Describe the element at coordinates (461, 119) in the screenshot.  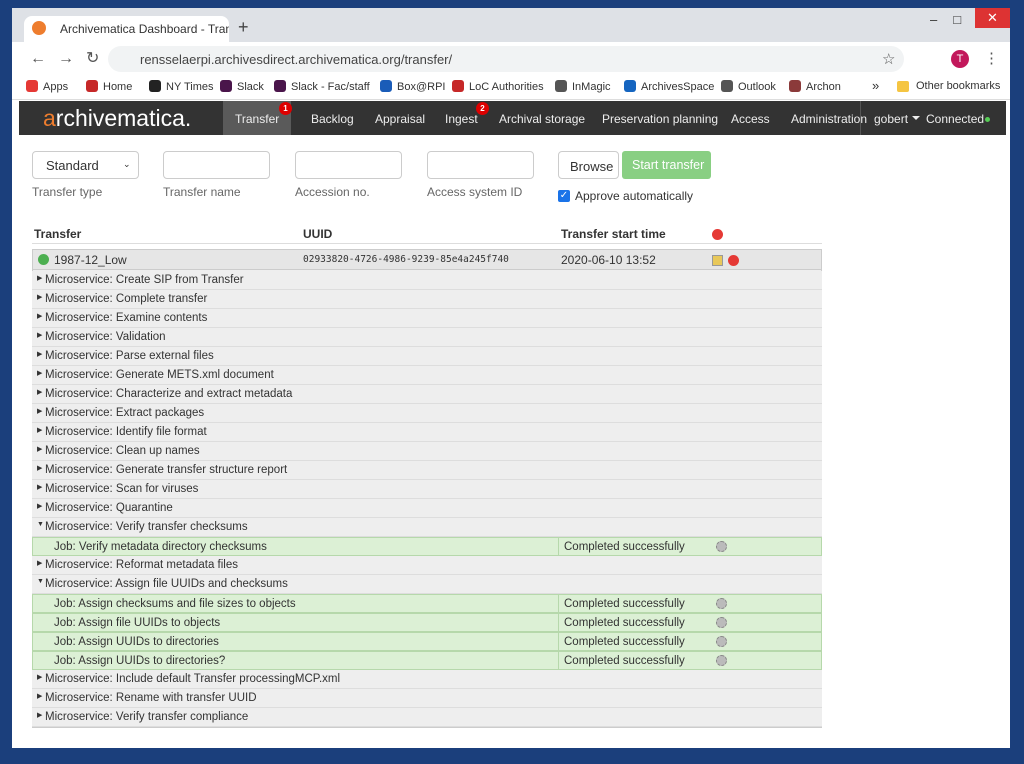
I see `nav-item: Ingest` at that location.